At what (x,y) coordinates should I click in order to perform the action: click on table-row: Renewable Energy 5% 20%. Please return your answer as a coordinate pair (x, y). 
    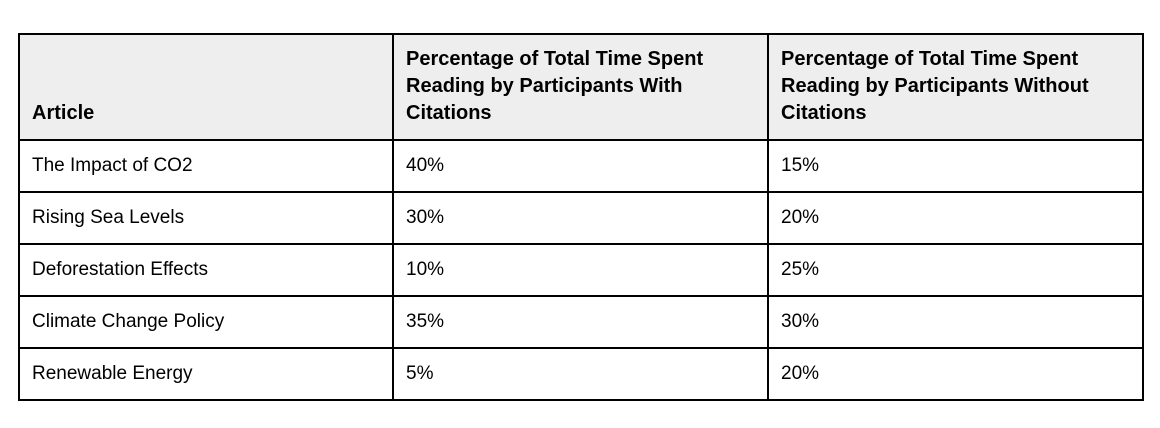
    Looking at the image, I should click on (581, 374).